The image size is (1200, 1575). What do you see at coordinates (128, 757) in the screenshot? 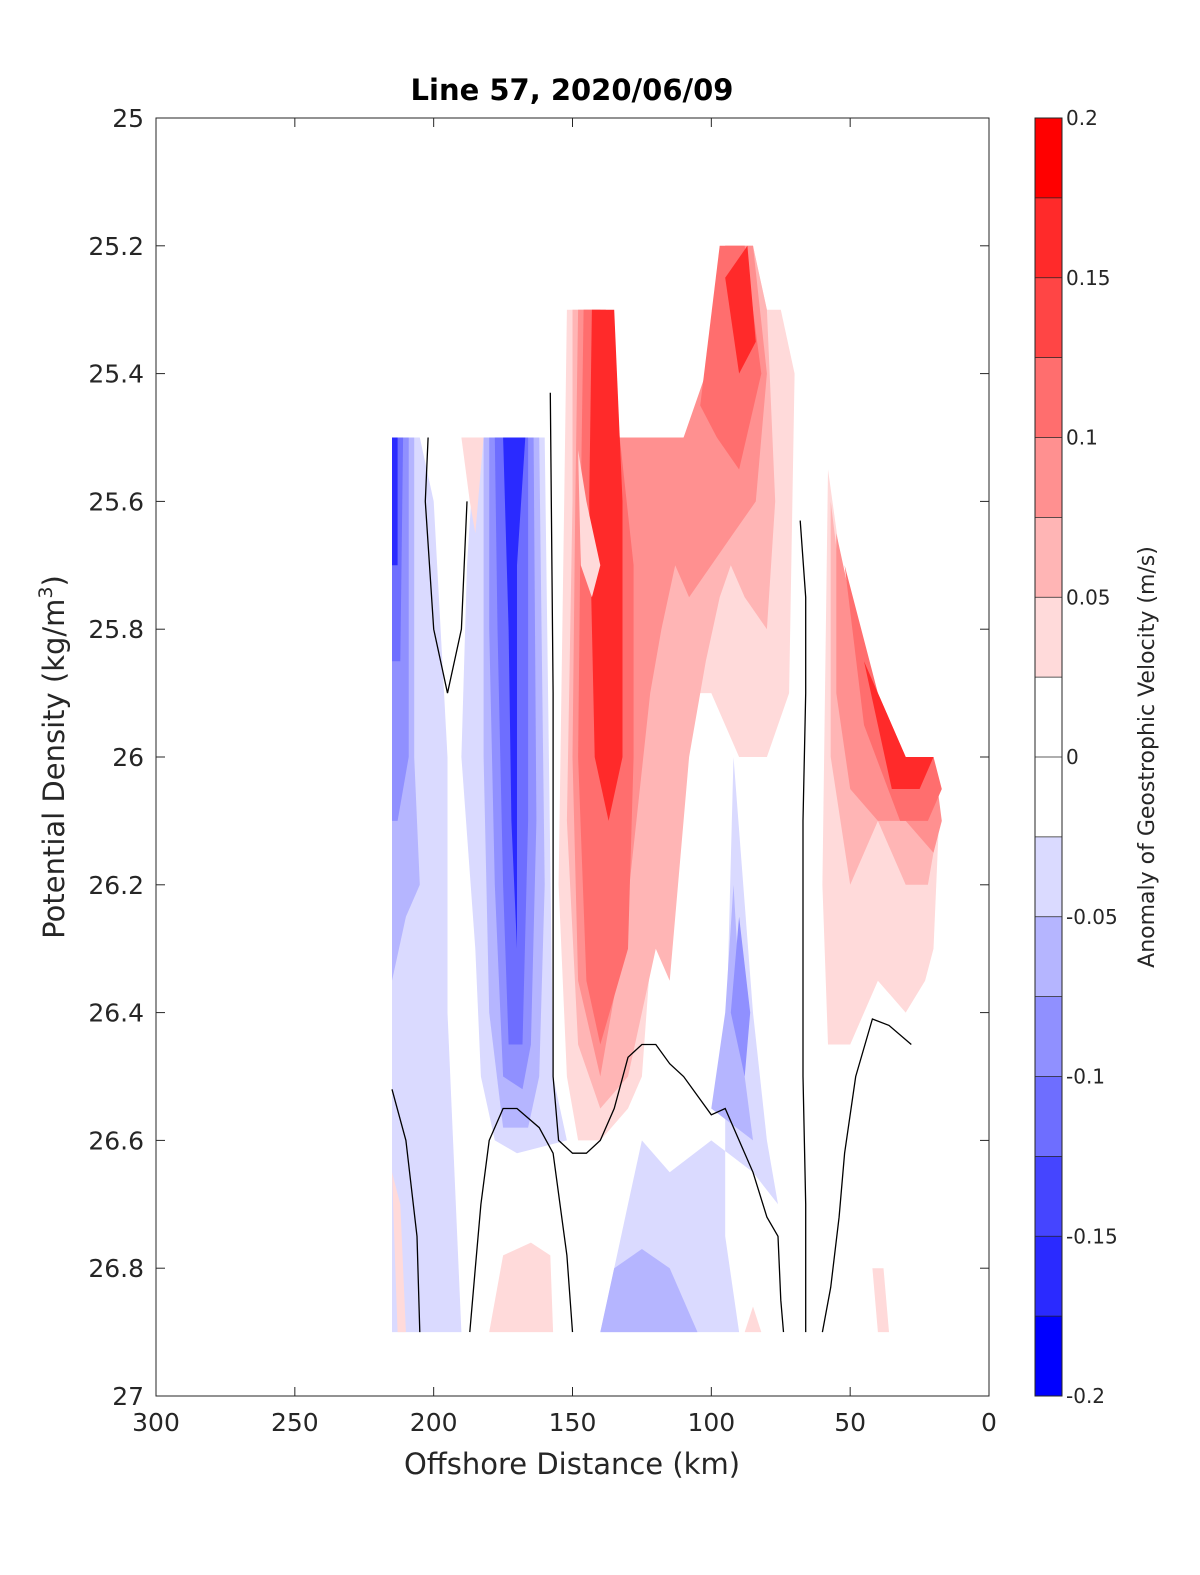
I see `y-tick-label: 26` at bounding box center [128, 757].